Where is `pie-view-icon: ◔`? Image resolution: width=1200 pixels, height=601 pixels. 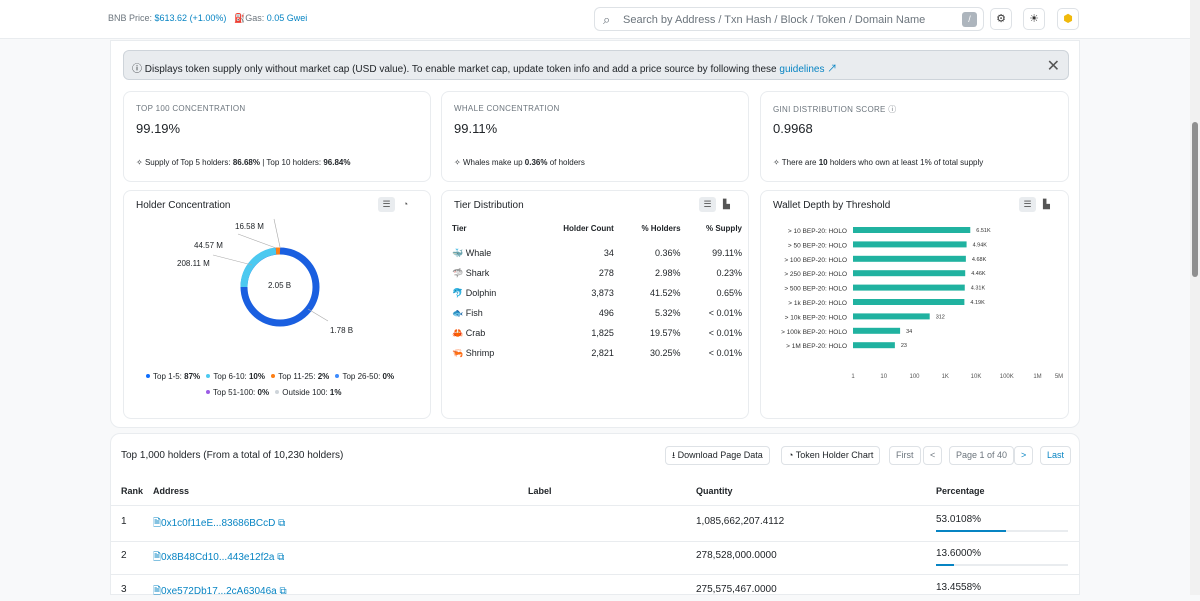
pie-view-icon: ◔ is located at coordinates (405, 204).